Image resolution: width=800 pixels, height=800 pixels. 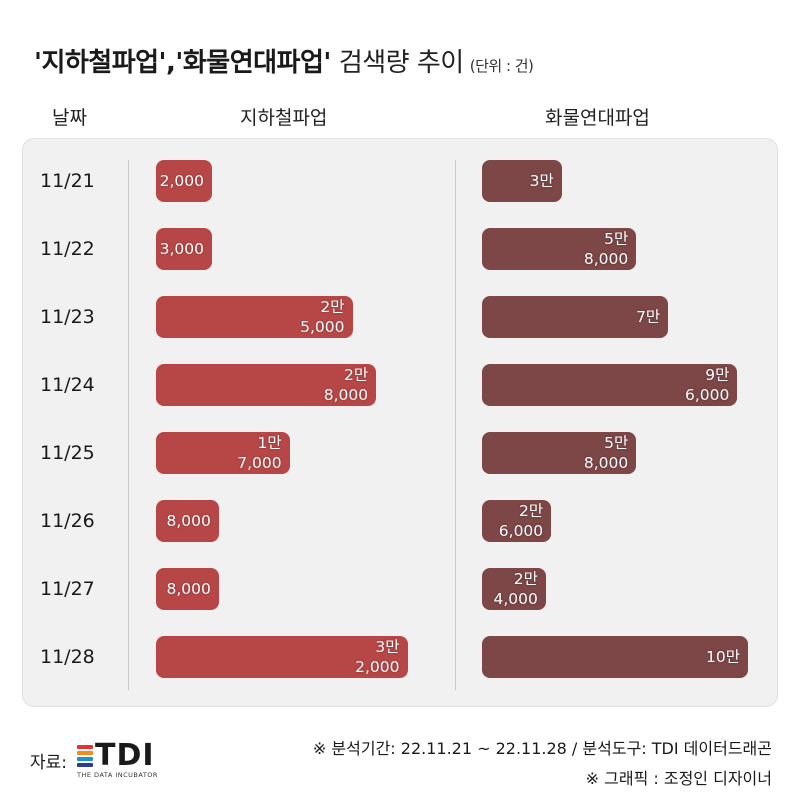 What do you see at coordinates (254, 317) in the screenshot?
I see `subway-bar: 2만 5,000` at bounding box center [254, 317].